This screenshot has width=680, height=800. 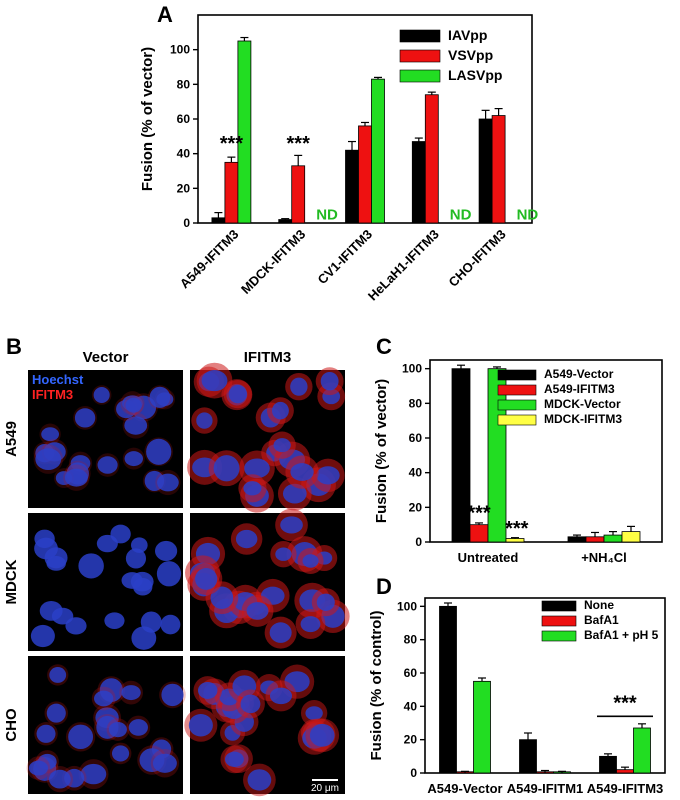 What do you see at coordinates (403, 265) in the screenshot?
I see `category-label: HeLaH1-IFITM3` at bounding box center [403, 265].